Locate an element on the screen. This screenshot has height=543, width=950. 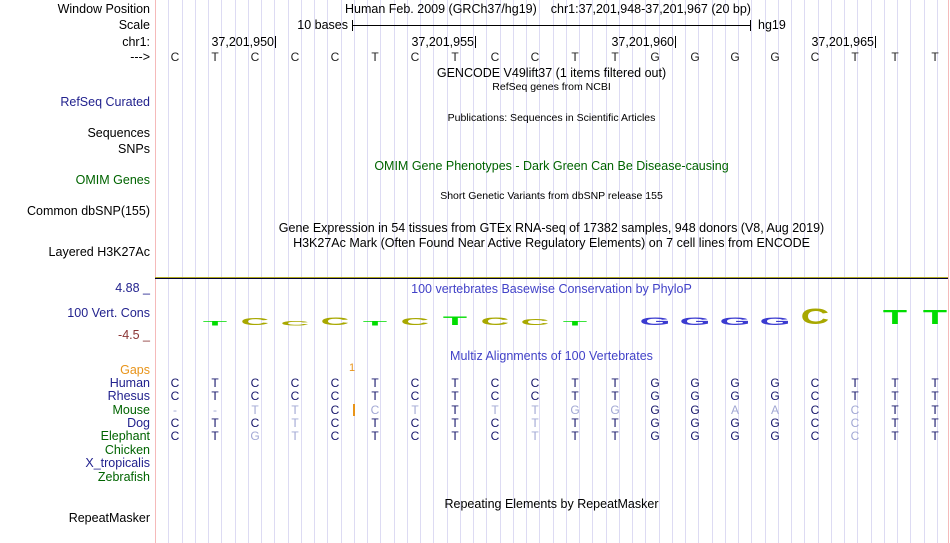
alignment-row-label-x-tropicalis: X_tropicalis is located at coordinates (117, 463).